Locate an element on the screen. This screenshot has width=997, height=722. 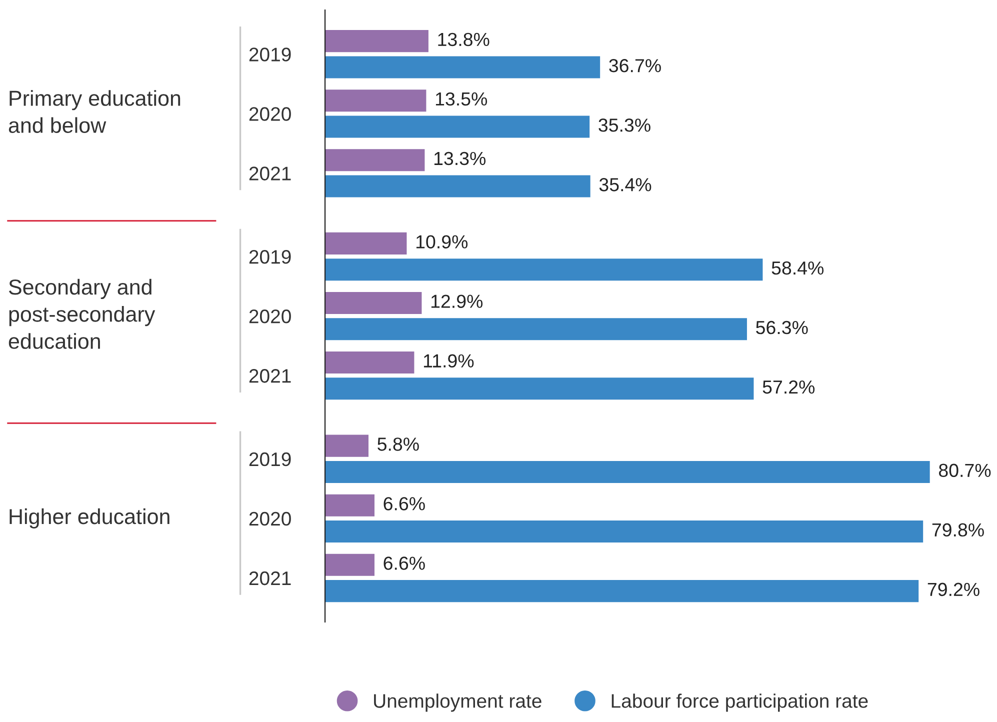
data-label: 35.4% is located at coordinates (625, 185).